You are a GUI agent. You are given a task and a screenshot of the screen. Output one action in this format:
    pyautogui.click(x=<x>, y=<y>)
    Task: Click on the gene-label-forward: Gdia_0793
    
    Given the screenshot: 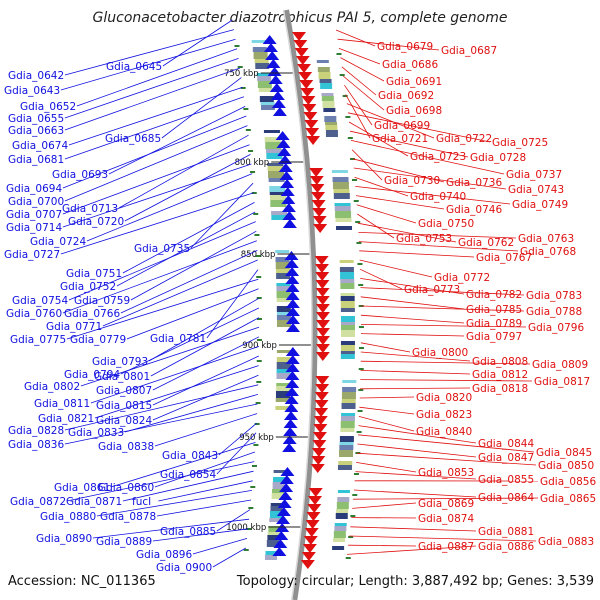 What is the action you would take?
    pyautogui.click(x=120, y=362)
    